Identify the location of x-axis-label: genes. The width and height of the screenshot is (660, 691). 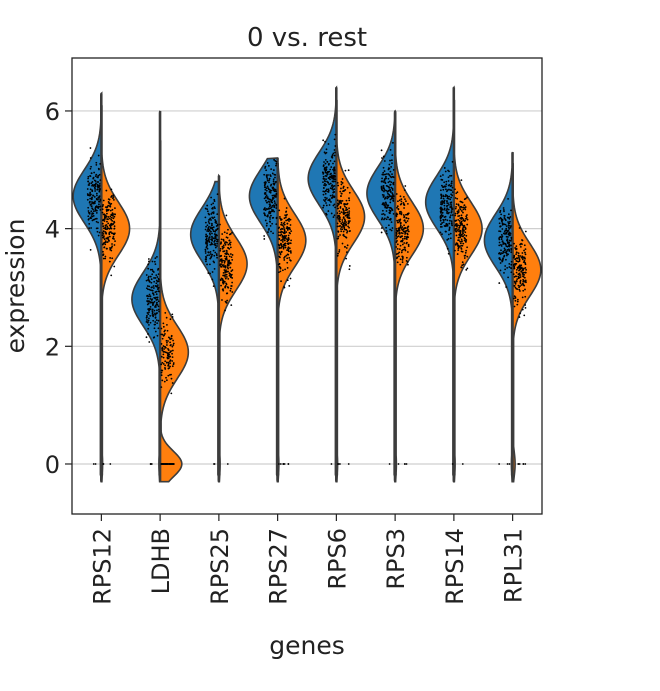
(307, 645).